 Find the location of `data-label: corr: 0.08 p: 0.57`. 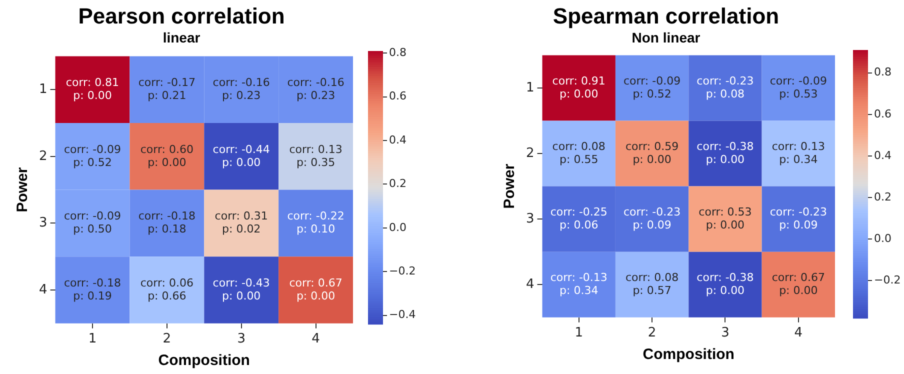

data-label: corr: 0.08 p: 0.57 is located at coordinates (652, 283).